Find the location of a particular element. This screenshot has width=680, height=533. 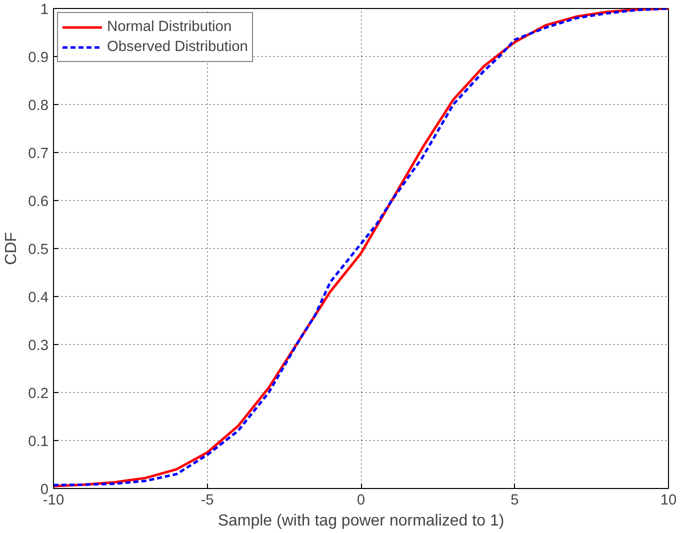

y-tick-label: 0.9 is located at coordinates (38, 58).